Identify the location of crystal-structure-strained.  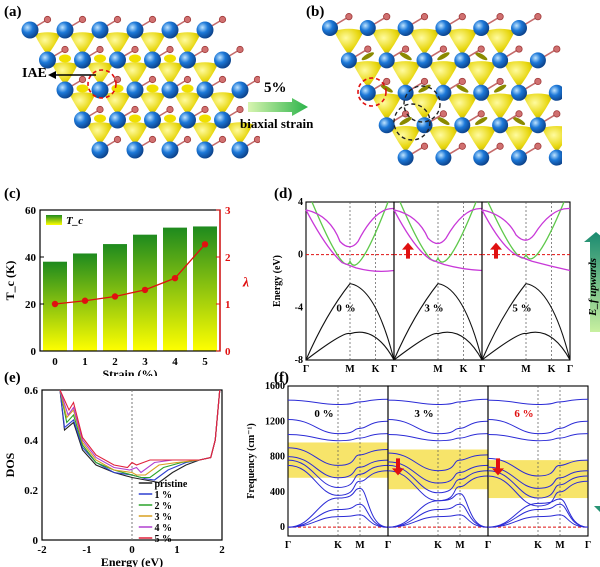
(442, 89).